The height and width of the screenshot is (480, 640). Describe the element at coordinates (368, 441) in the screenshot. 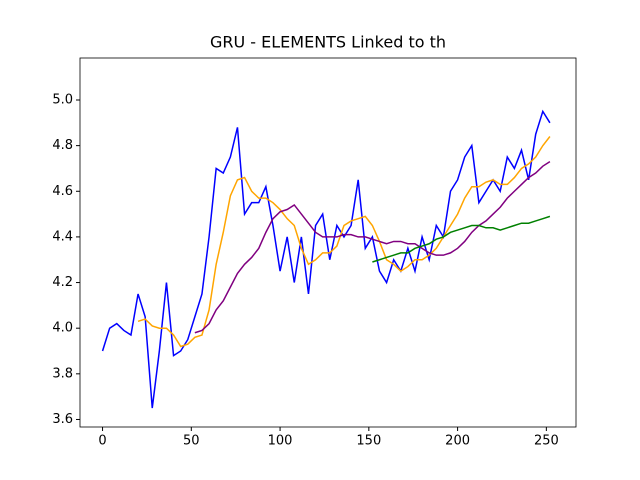

I see `x-tick-label: 150` at that location.